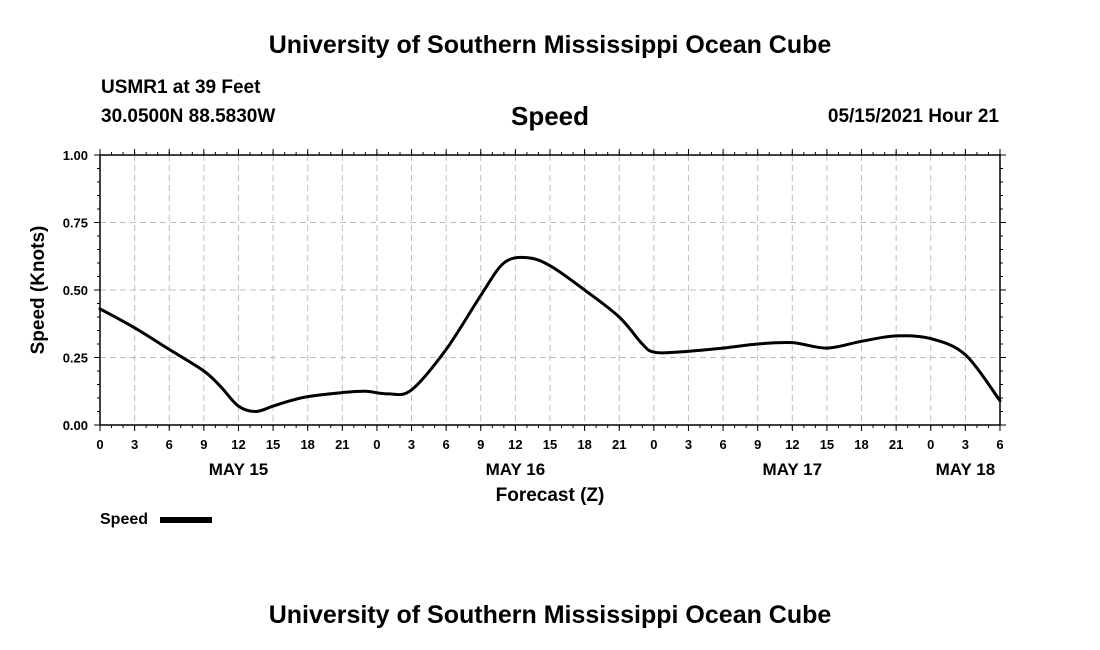  I want to click on x-axis-title: Forecast (Z), so click(550, 495).